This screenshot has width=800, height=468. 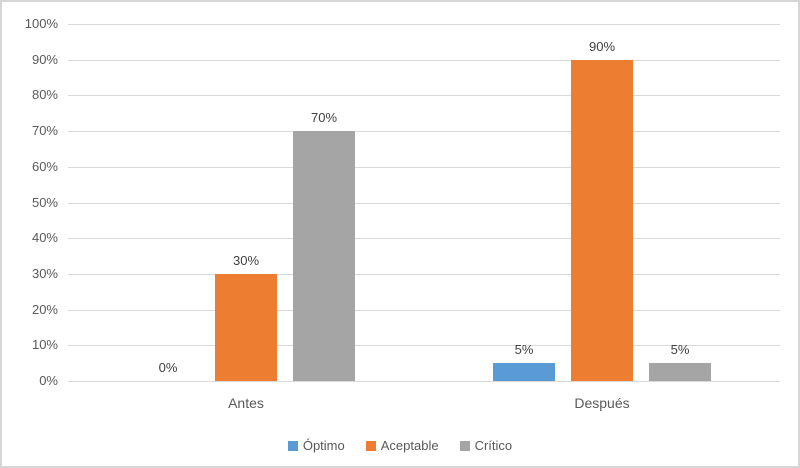 What do you see at coordinates (41, 23) in the screenshot?
I see `y-axis-tick-label: 100%` at bounding box center [41, 23].